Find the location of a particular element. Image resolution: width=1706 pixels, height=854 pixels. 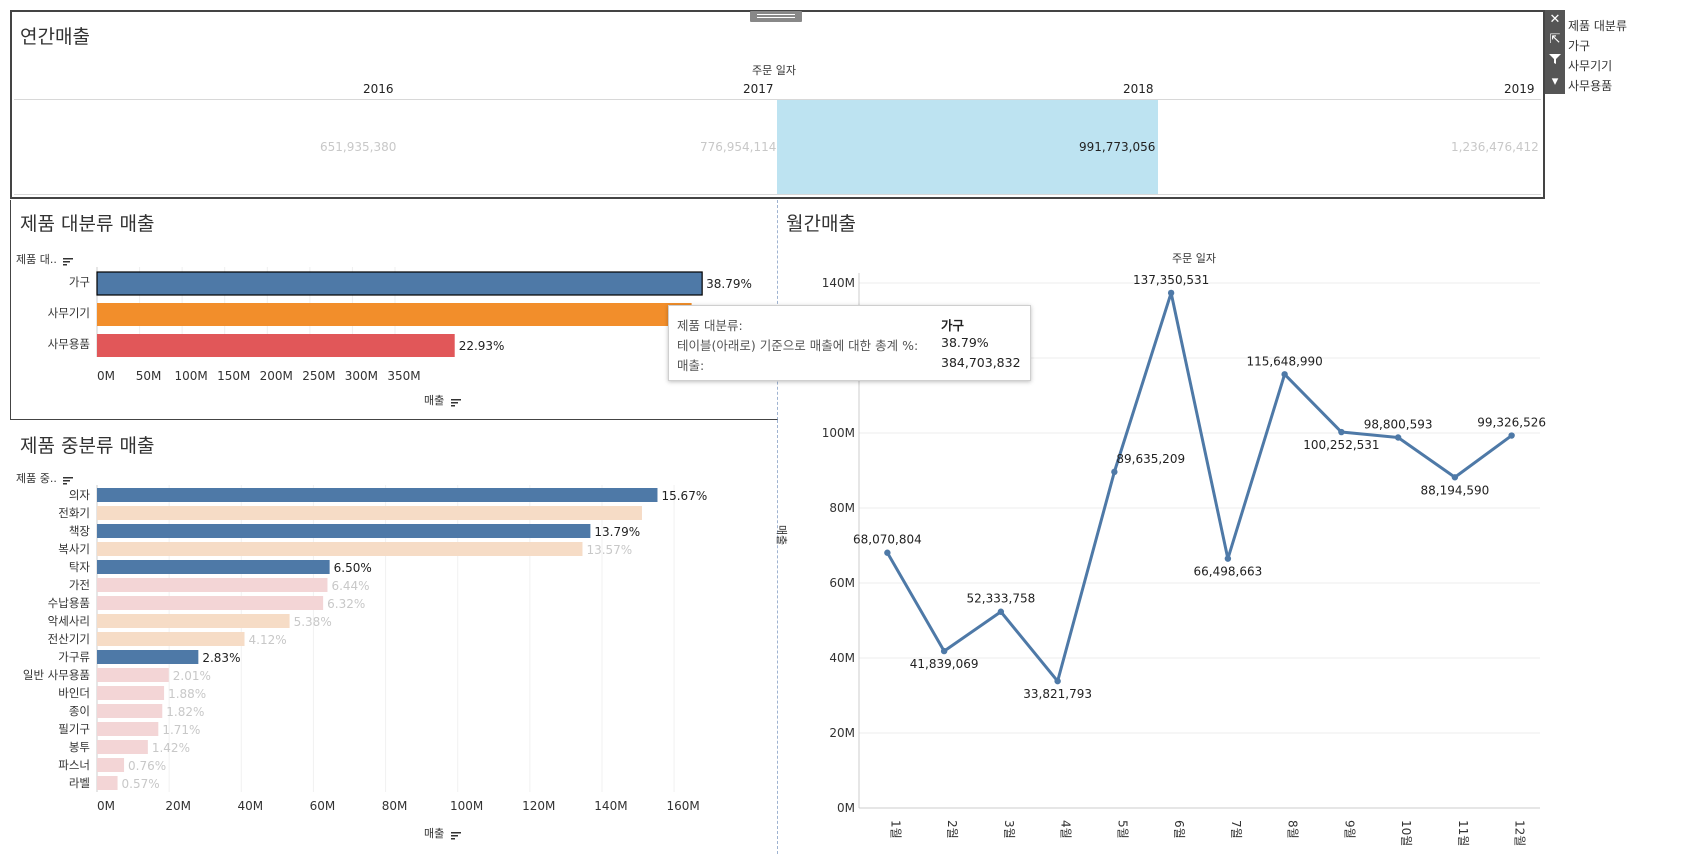

subcategory-label: 봉투 is located at coordinates (79, 747).